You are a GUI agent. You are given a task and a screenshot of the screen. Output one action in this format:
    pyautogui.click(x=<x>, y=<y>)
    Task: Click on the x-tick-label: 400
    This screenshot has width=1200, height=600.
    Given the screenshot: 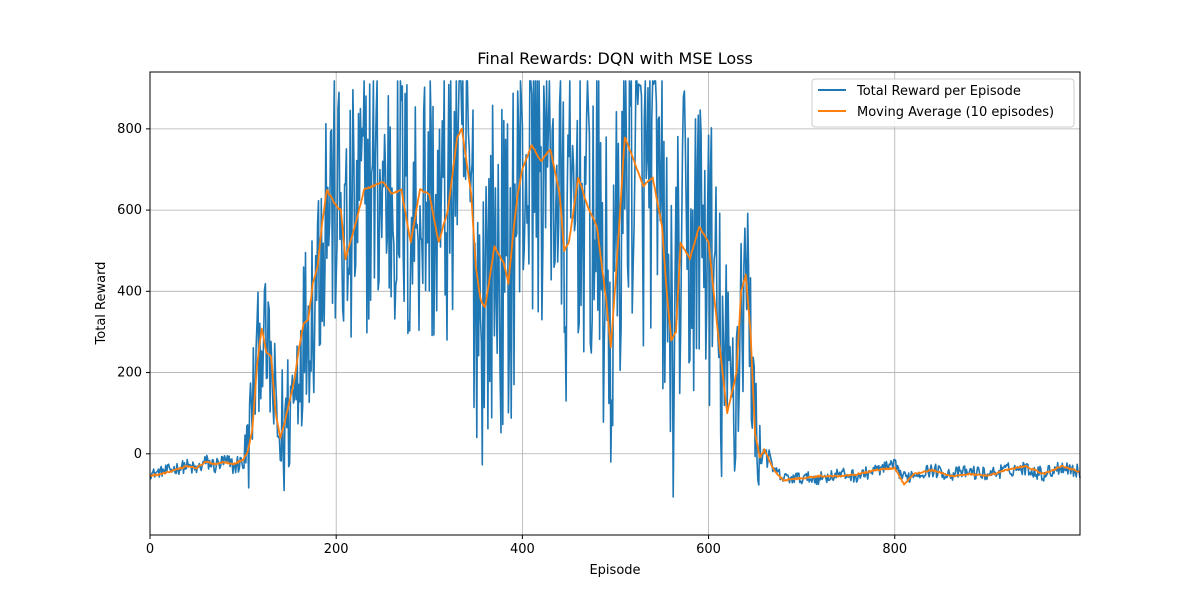 What is the action you would take?
    pyautogui.click(x=522, y=549)
    